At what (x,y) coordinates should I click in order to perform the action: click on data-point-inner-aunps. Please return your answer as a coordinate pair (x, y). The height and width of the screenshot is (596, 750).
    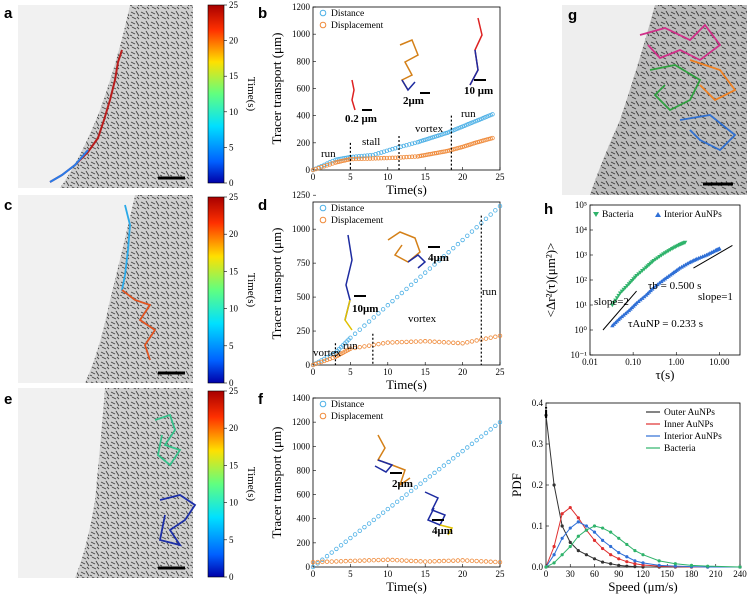
    Looking at the image, I should click on (619, 559).